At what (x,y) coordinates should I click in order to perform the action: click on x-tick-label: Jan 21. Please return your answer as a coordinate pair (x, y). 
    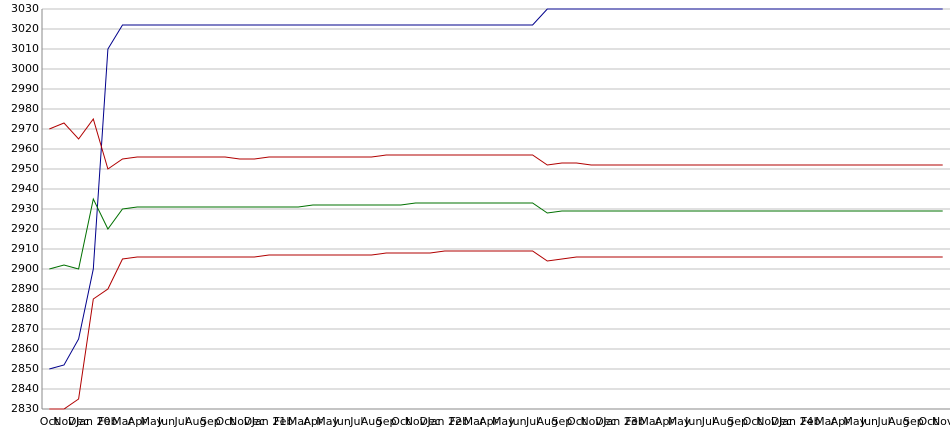
    Looking at the image, I should click on (268, 421).